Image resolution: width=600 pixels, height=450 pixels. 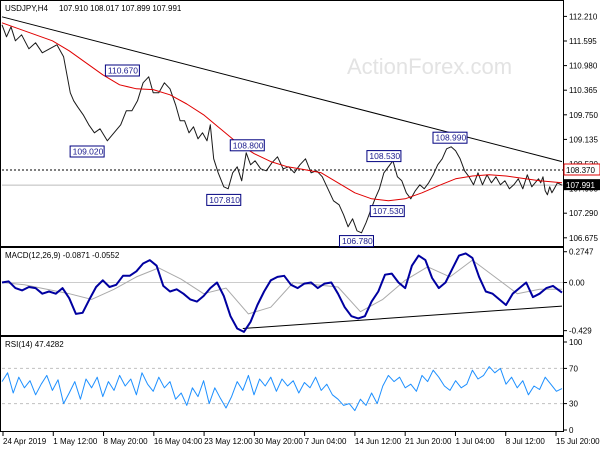 I want to click on swing-label-4: 108.530, so click(x=384, y=156).